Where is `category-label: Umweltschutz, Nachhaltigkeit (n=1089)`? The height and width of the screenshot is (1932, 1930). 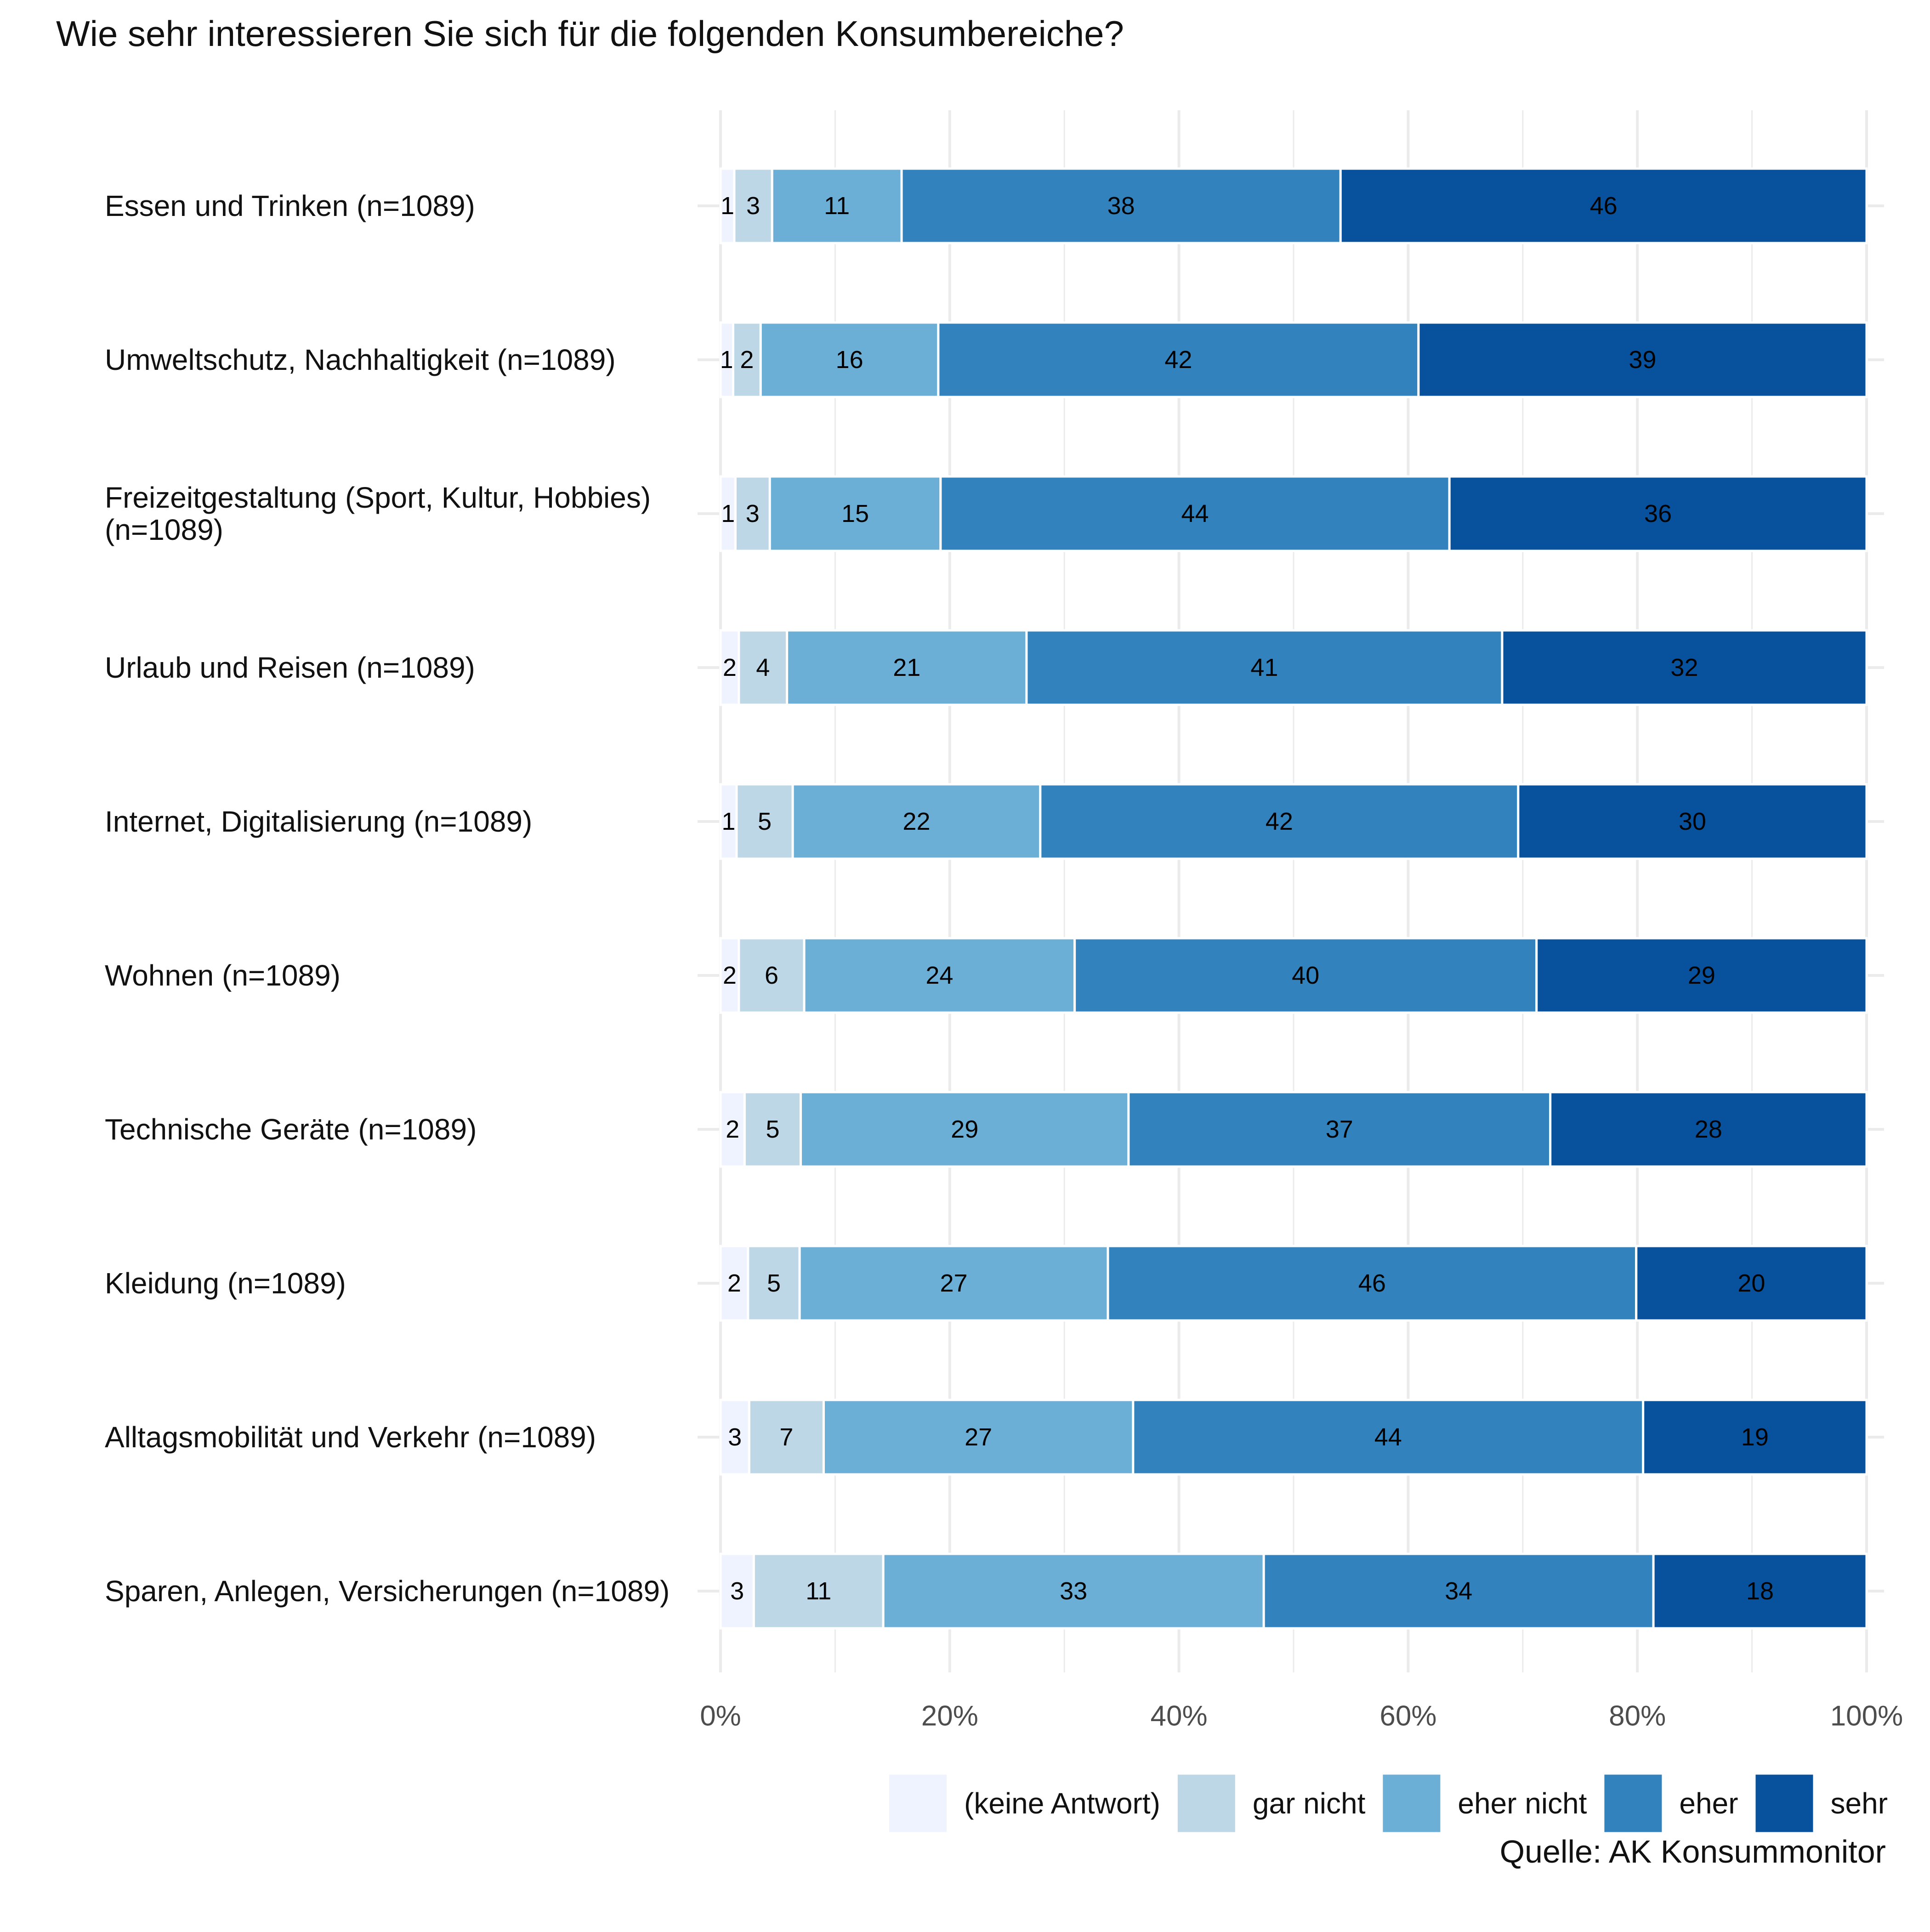
category-label: Umweltschutz, Nachhaltigkeit (n=1089) is located at coordinates (361, 359).